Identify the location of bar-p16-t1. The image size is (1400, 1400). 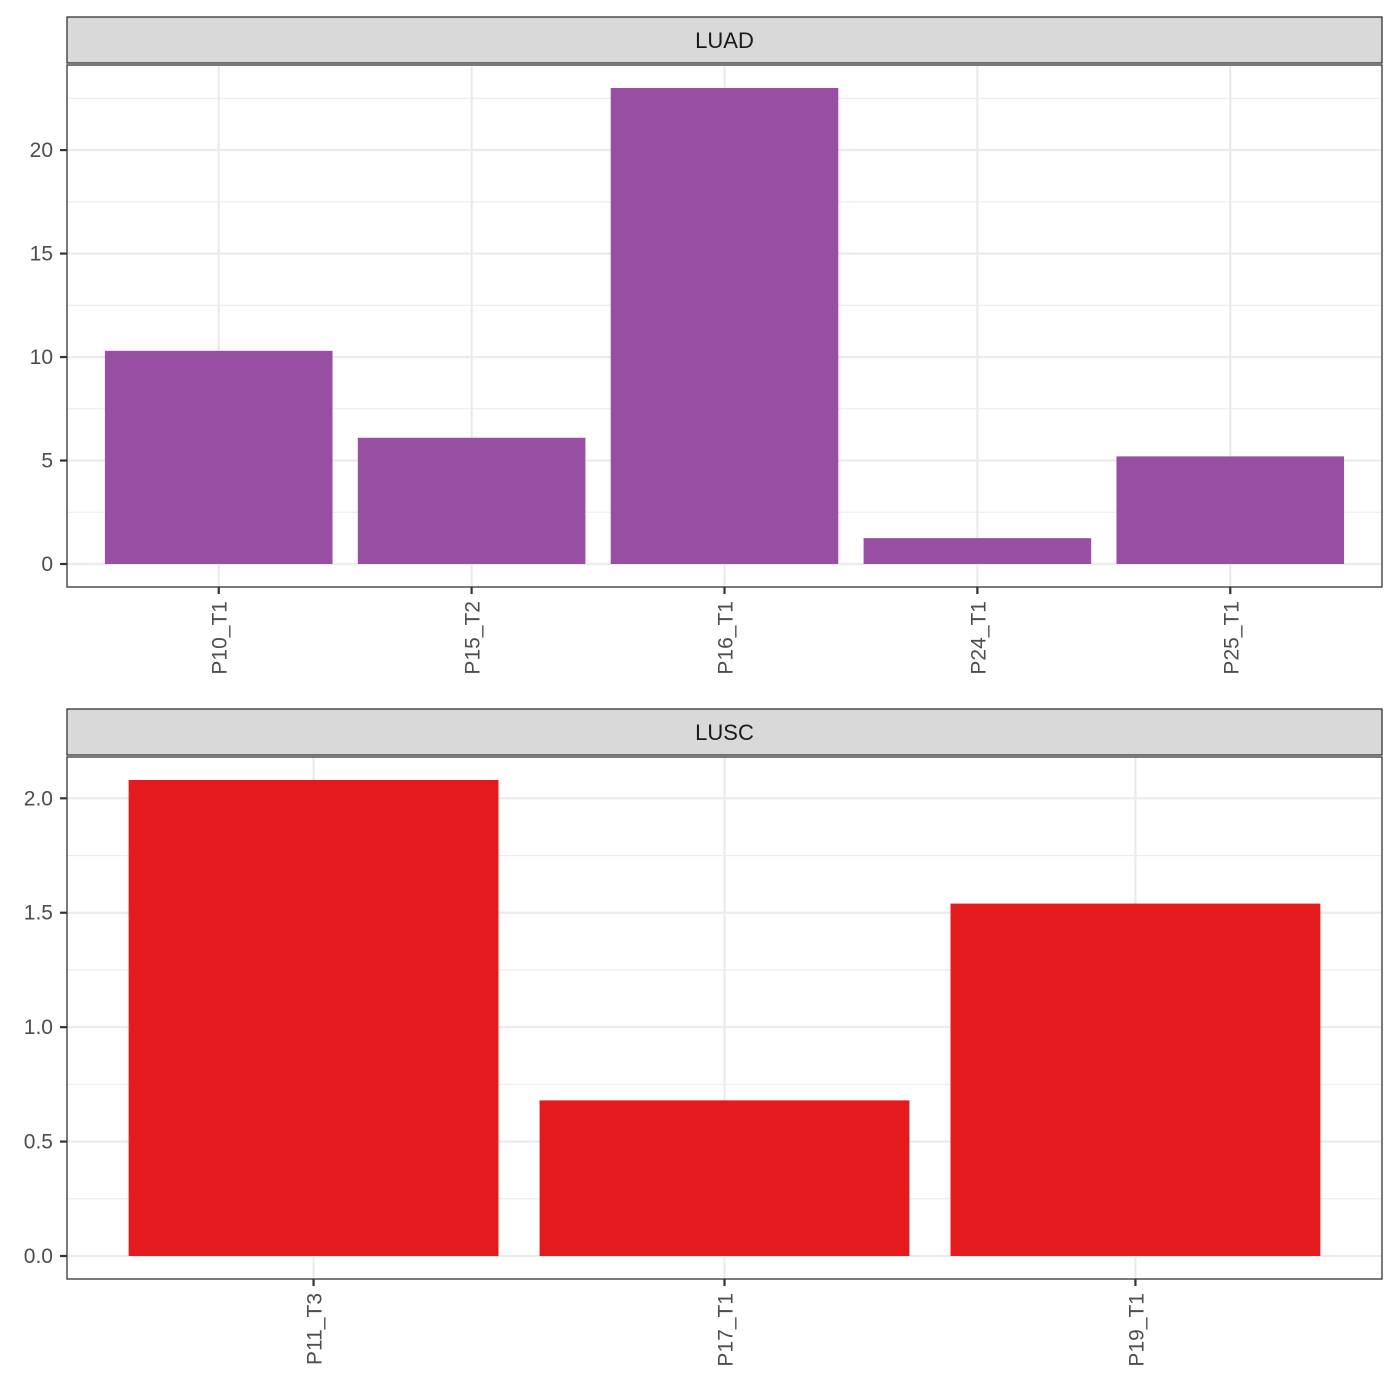
(724, 326).